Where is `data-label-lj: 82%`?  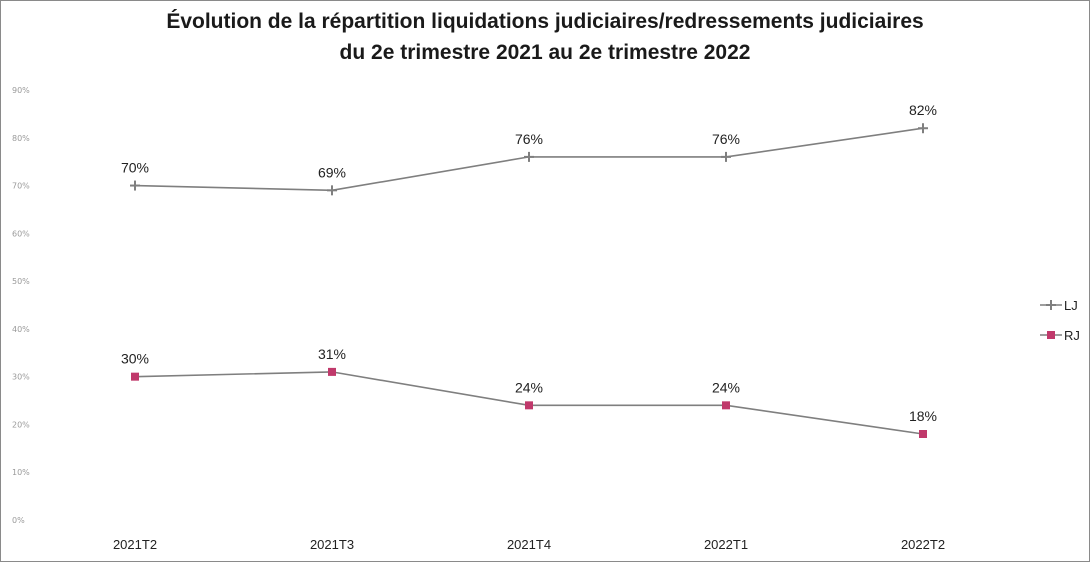 data-label-lj: 82% is located at coordinates (923, 110).